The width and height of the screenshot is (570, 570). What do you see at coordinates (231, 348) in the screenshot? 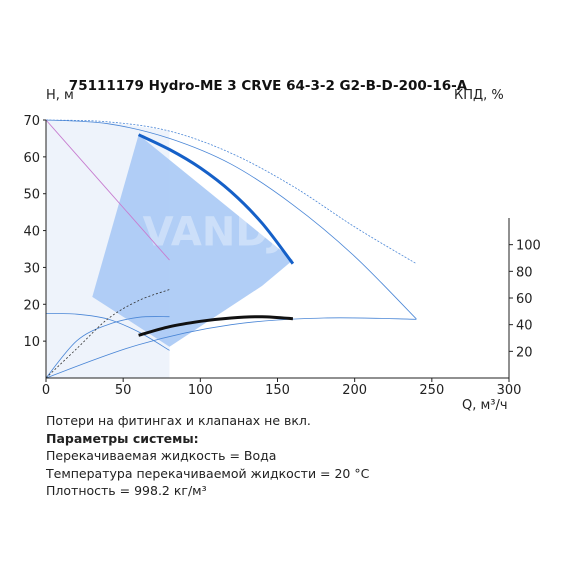
I see `curve-thin-eff-large` at bounding box center [231, 348].